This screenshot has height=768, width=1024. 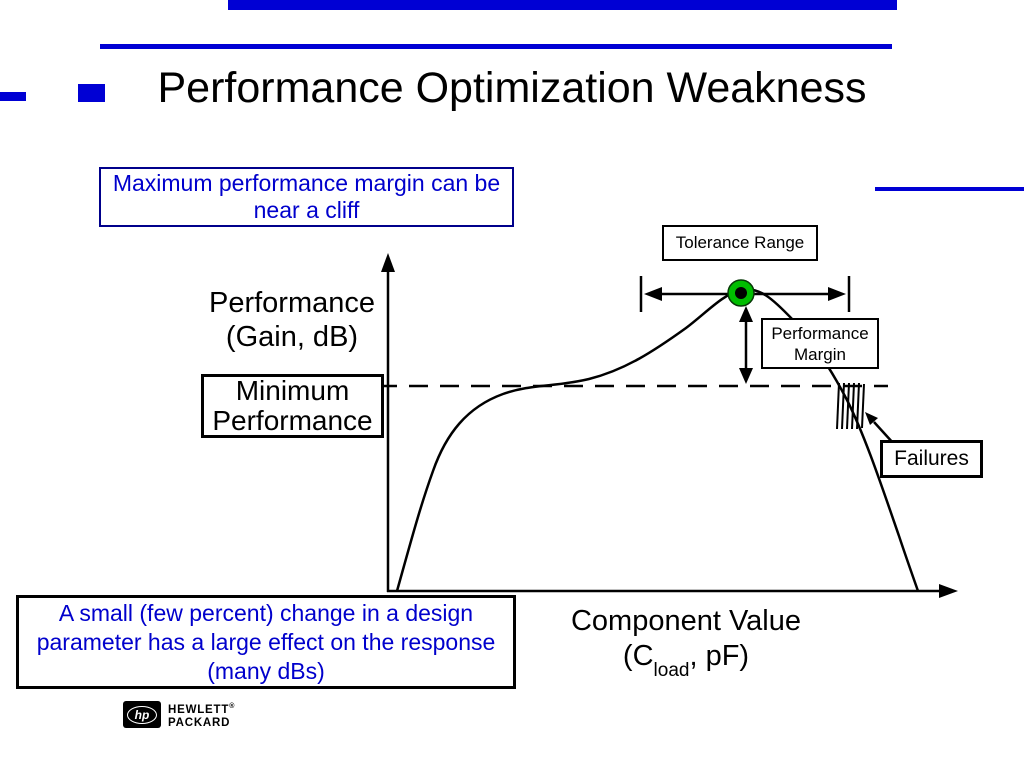 What do you see at coordinates (638, 656) in the screenshot?
I see `x-axis-label-pre: (C` at bounding box center [638, 656].